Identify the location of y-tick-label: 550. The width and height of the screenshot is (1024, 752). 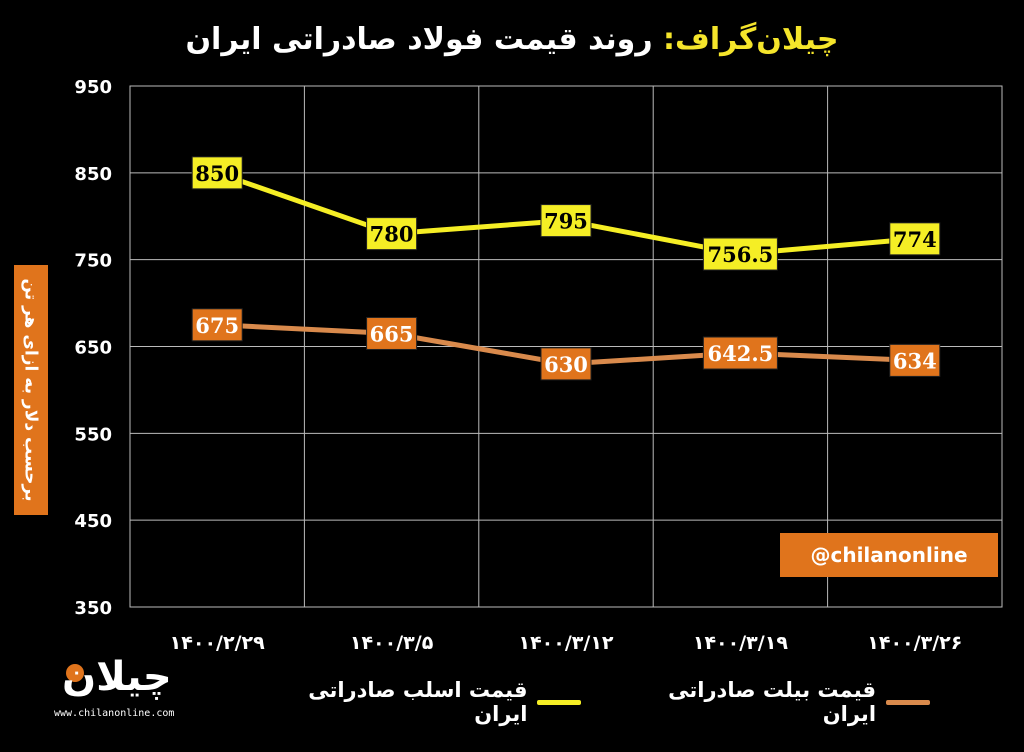
(93, 434).